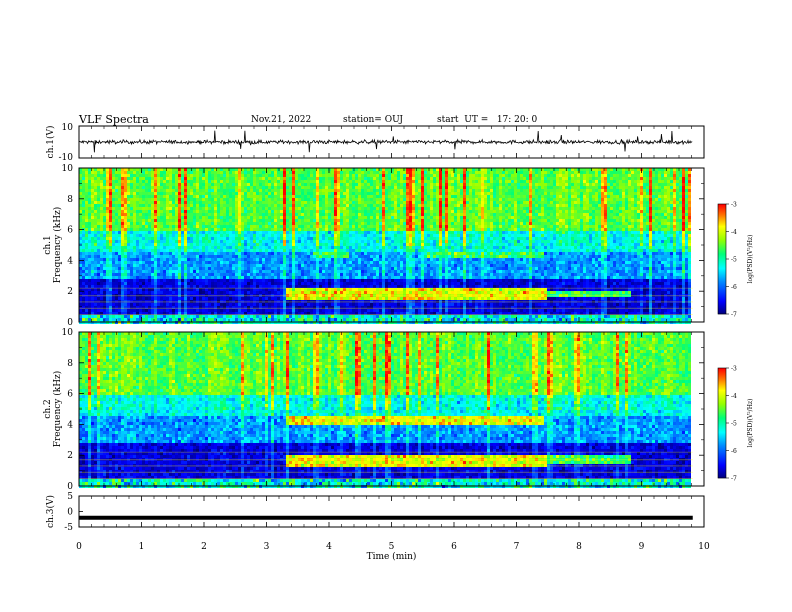 This screenshot has width=792, height=612. What do you see at coordinates (68, 169) in the screenshot?
I see `ch1_spectrogram-ytick-label: 10` at bounding box center [68, 169].